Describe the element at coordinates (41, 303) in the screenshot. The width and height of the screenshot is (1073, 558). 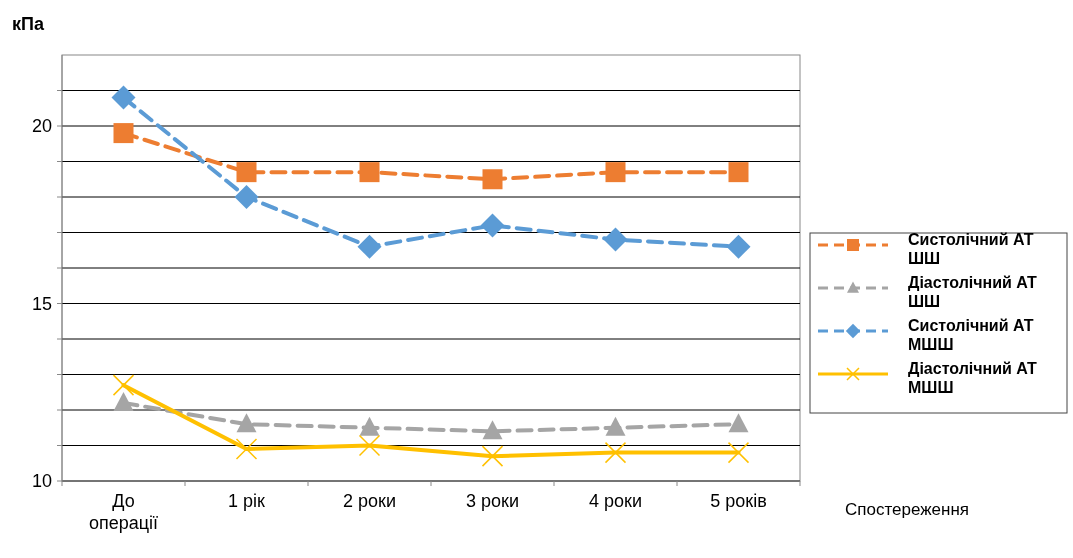
I see `y-tick-label: 15` at that location.